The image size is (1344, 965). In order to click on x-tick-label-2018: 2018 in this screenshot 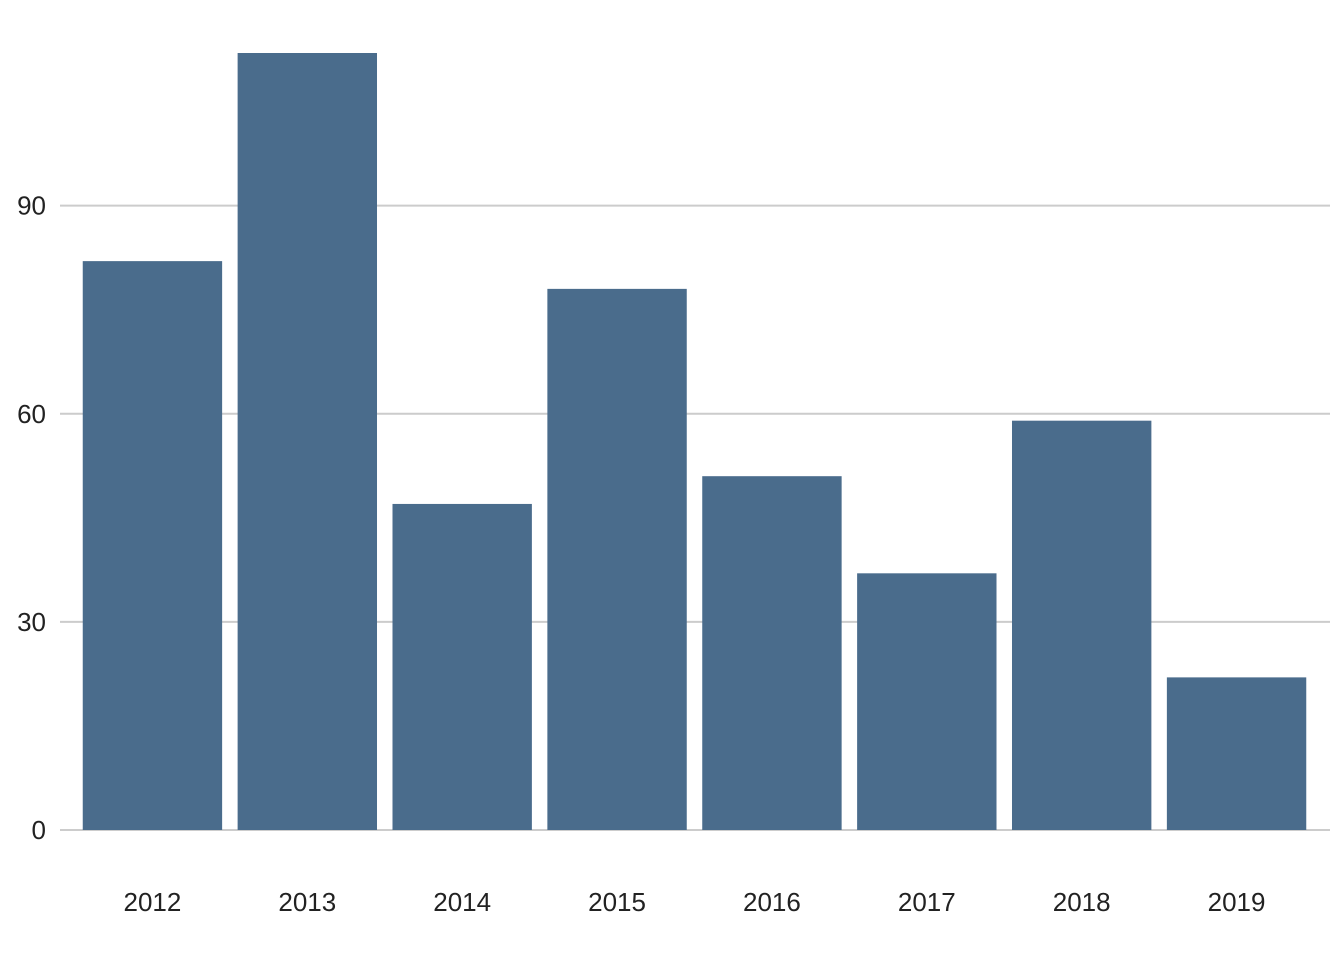, I will do `click(1082, 902)`.